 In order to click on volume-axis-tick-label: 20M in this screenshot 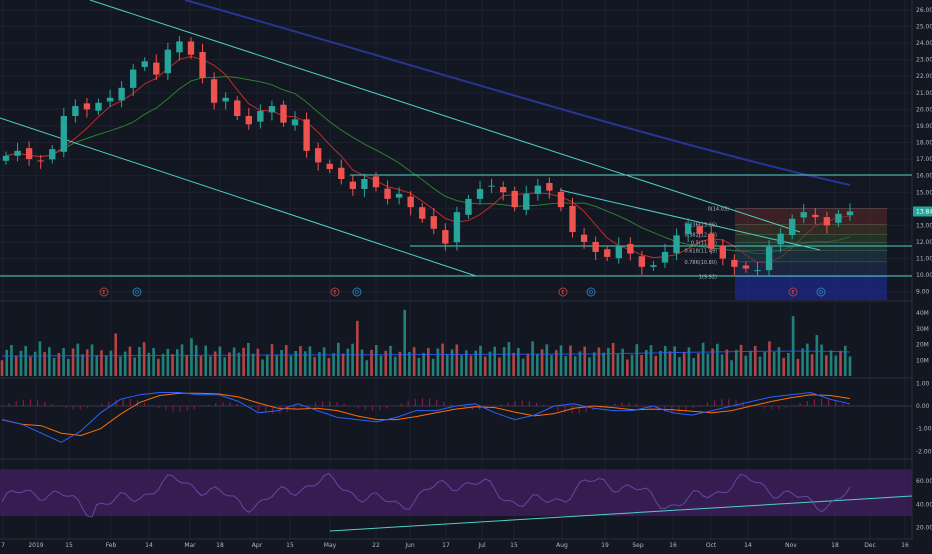, I will do `click(922, 345)`.